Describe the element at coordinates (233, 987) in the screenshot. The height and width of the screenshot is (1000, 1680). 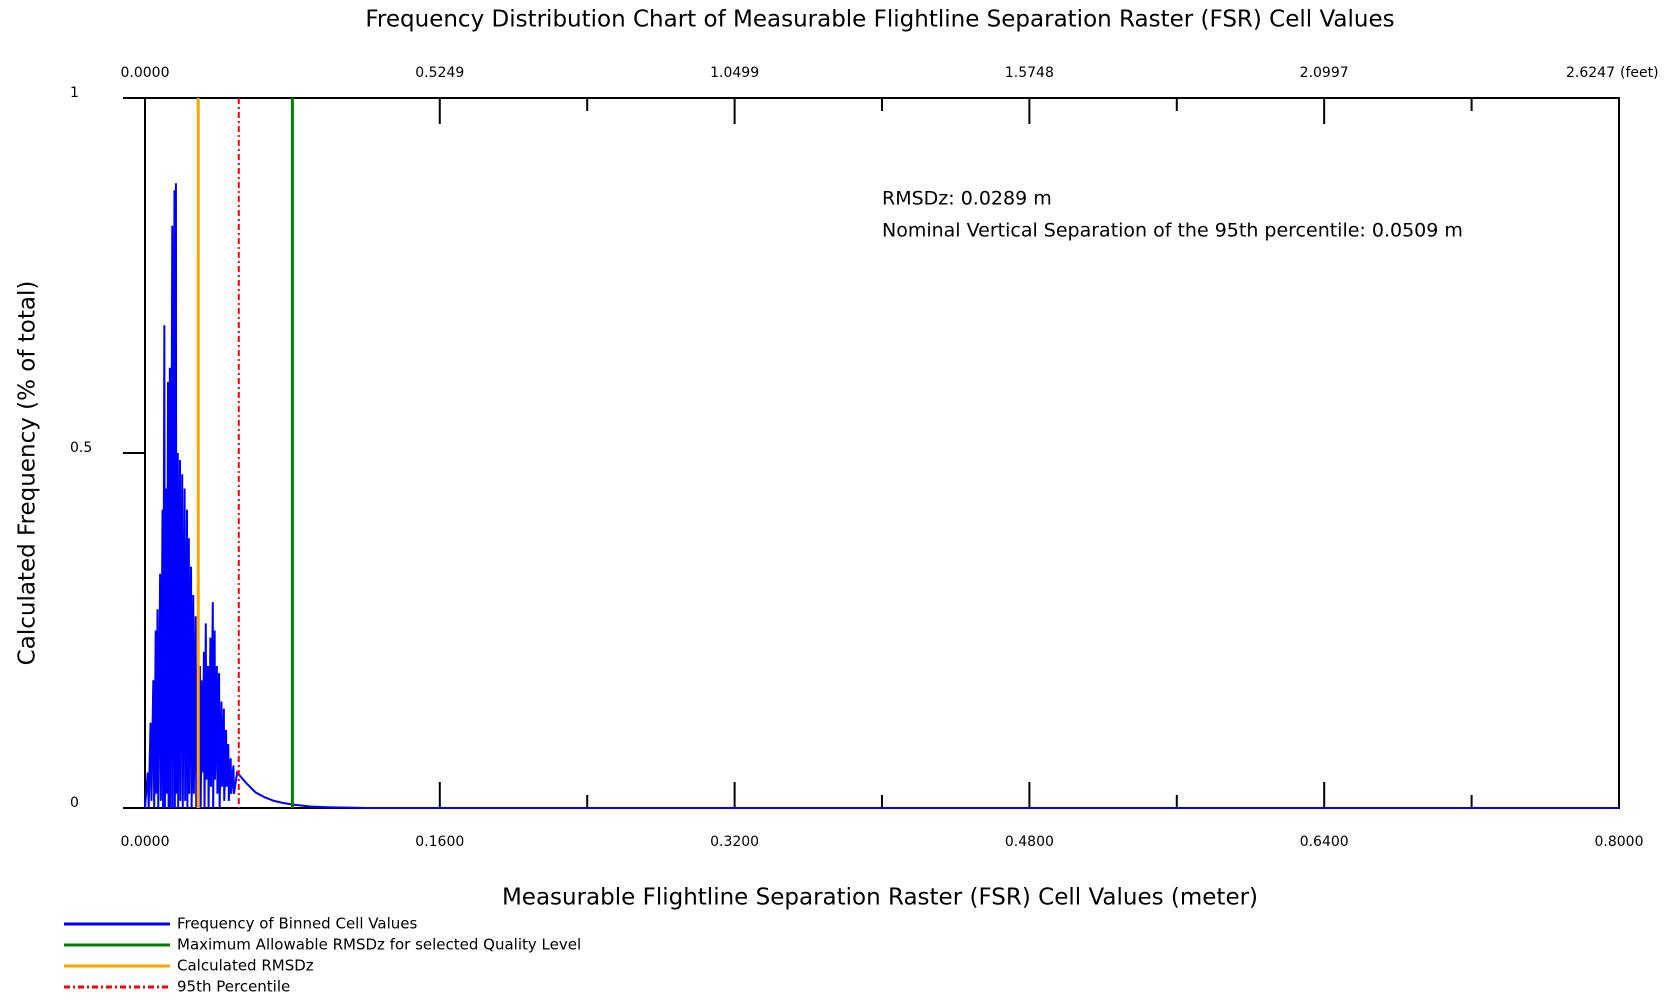
I see `legend-label: 95th Percentile` at that location.